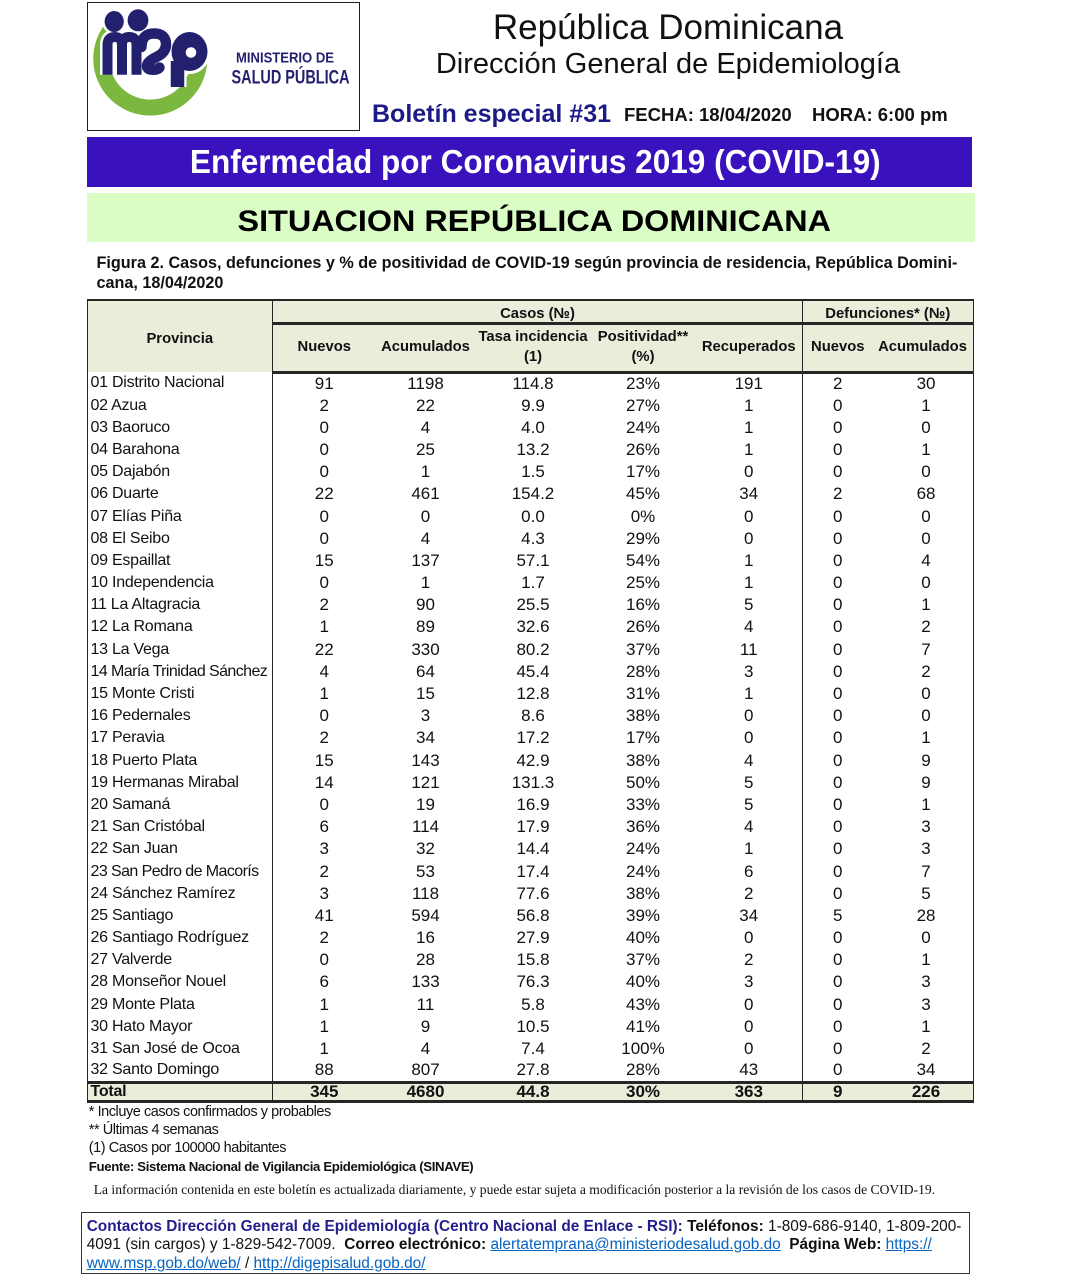 Image resolution: width=1066 pixels, height=1280 pixels. What do you see at coordinates (290, 77) in the screenshot?
I see `svg-text: SALUD PÚBLICA` at bounding box center [290, 77].